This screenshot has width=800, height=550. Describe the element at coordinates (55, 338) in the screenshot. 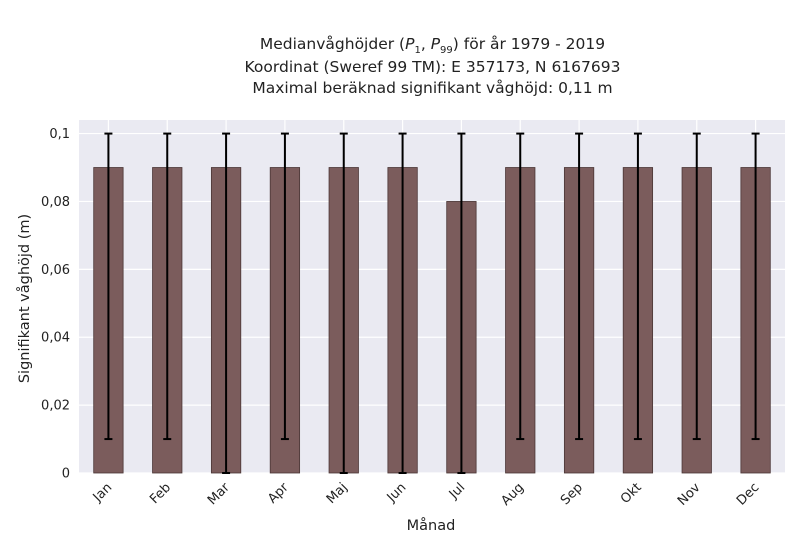

I see `y-tick-label: 0,04` at that location.